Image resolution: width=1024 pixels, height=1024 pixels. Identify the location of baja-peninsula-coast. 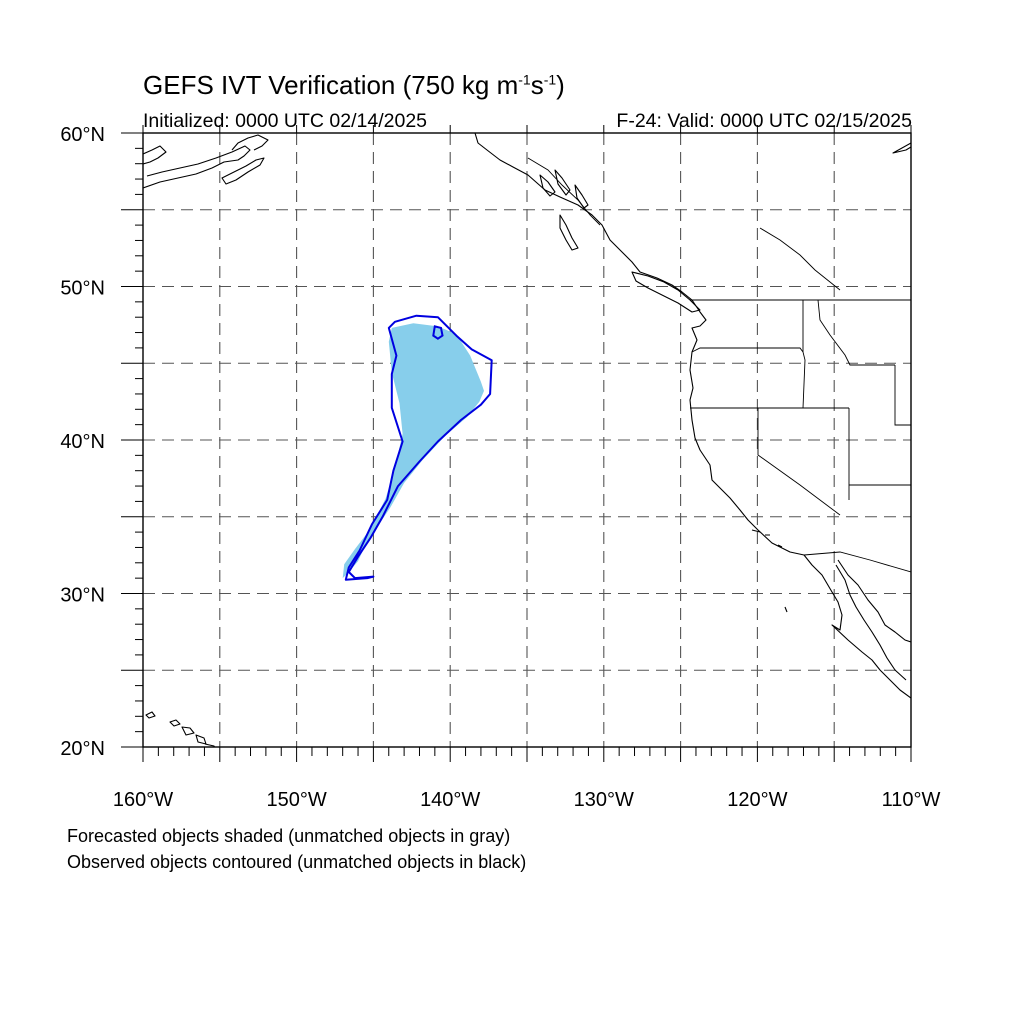
(871, 622).